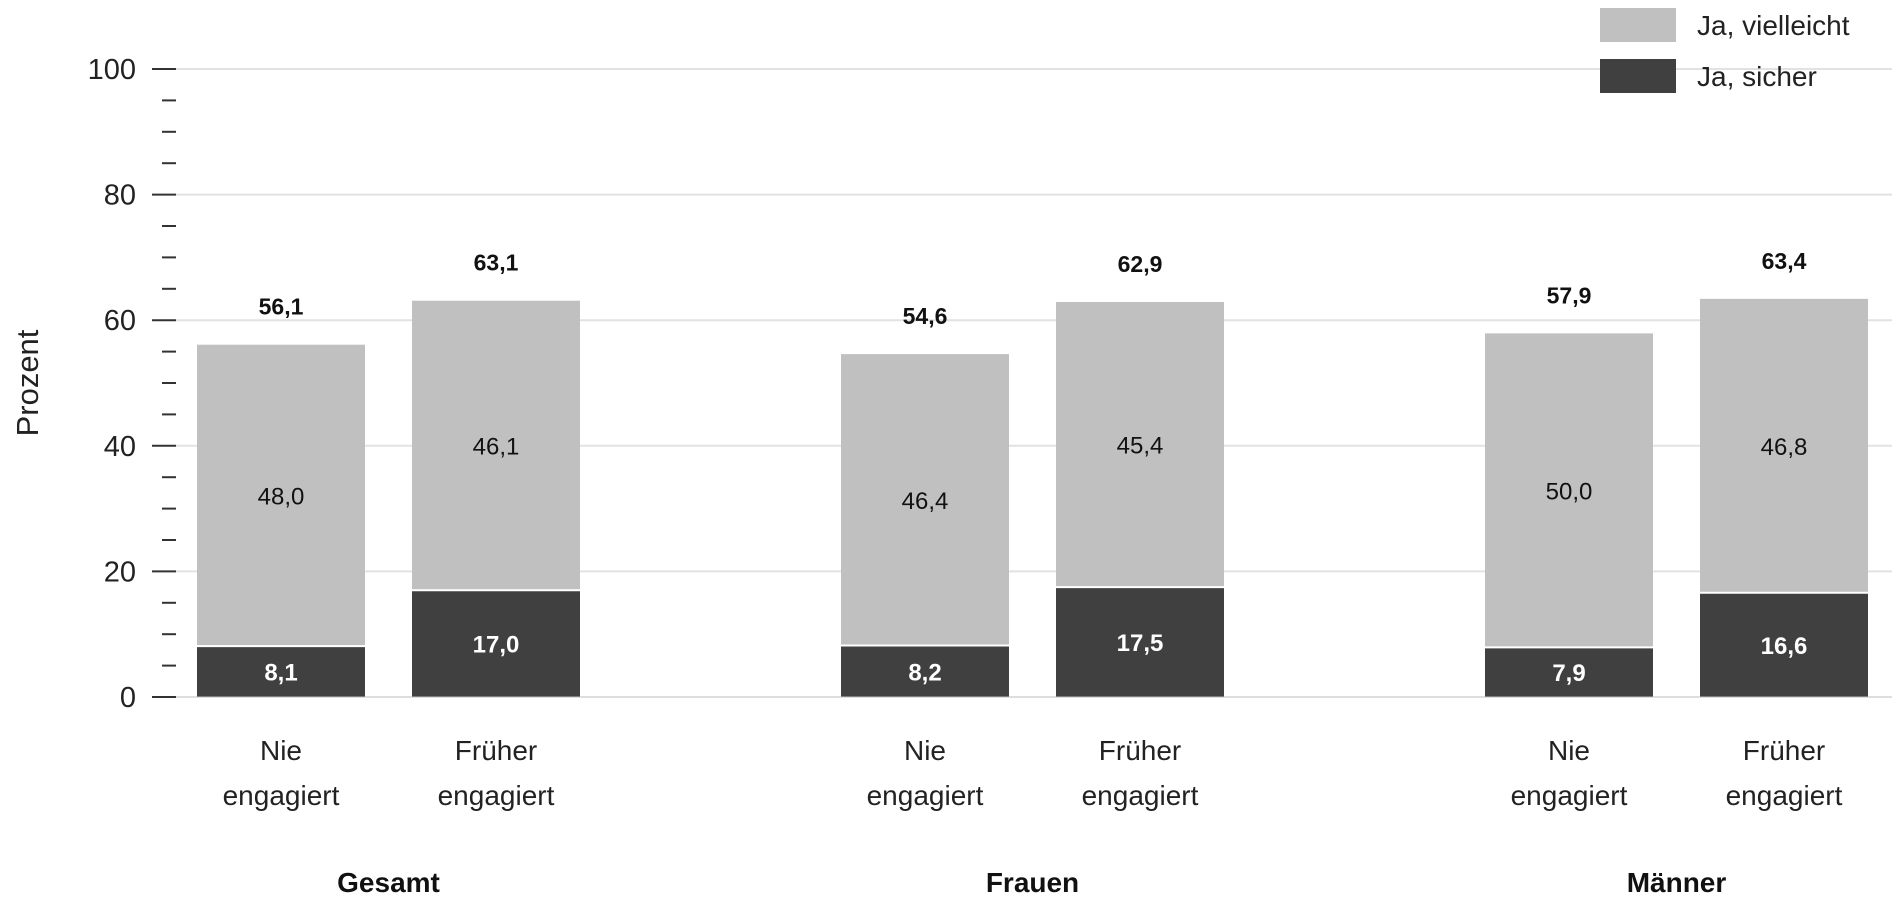 This screenshot has height=897, width=1904. I want to click on y-tick-label: 40, so click(120, 447).